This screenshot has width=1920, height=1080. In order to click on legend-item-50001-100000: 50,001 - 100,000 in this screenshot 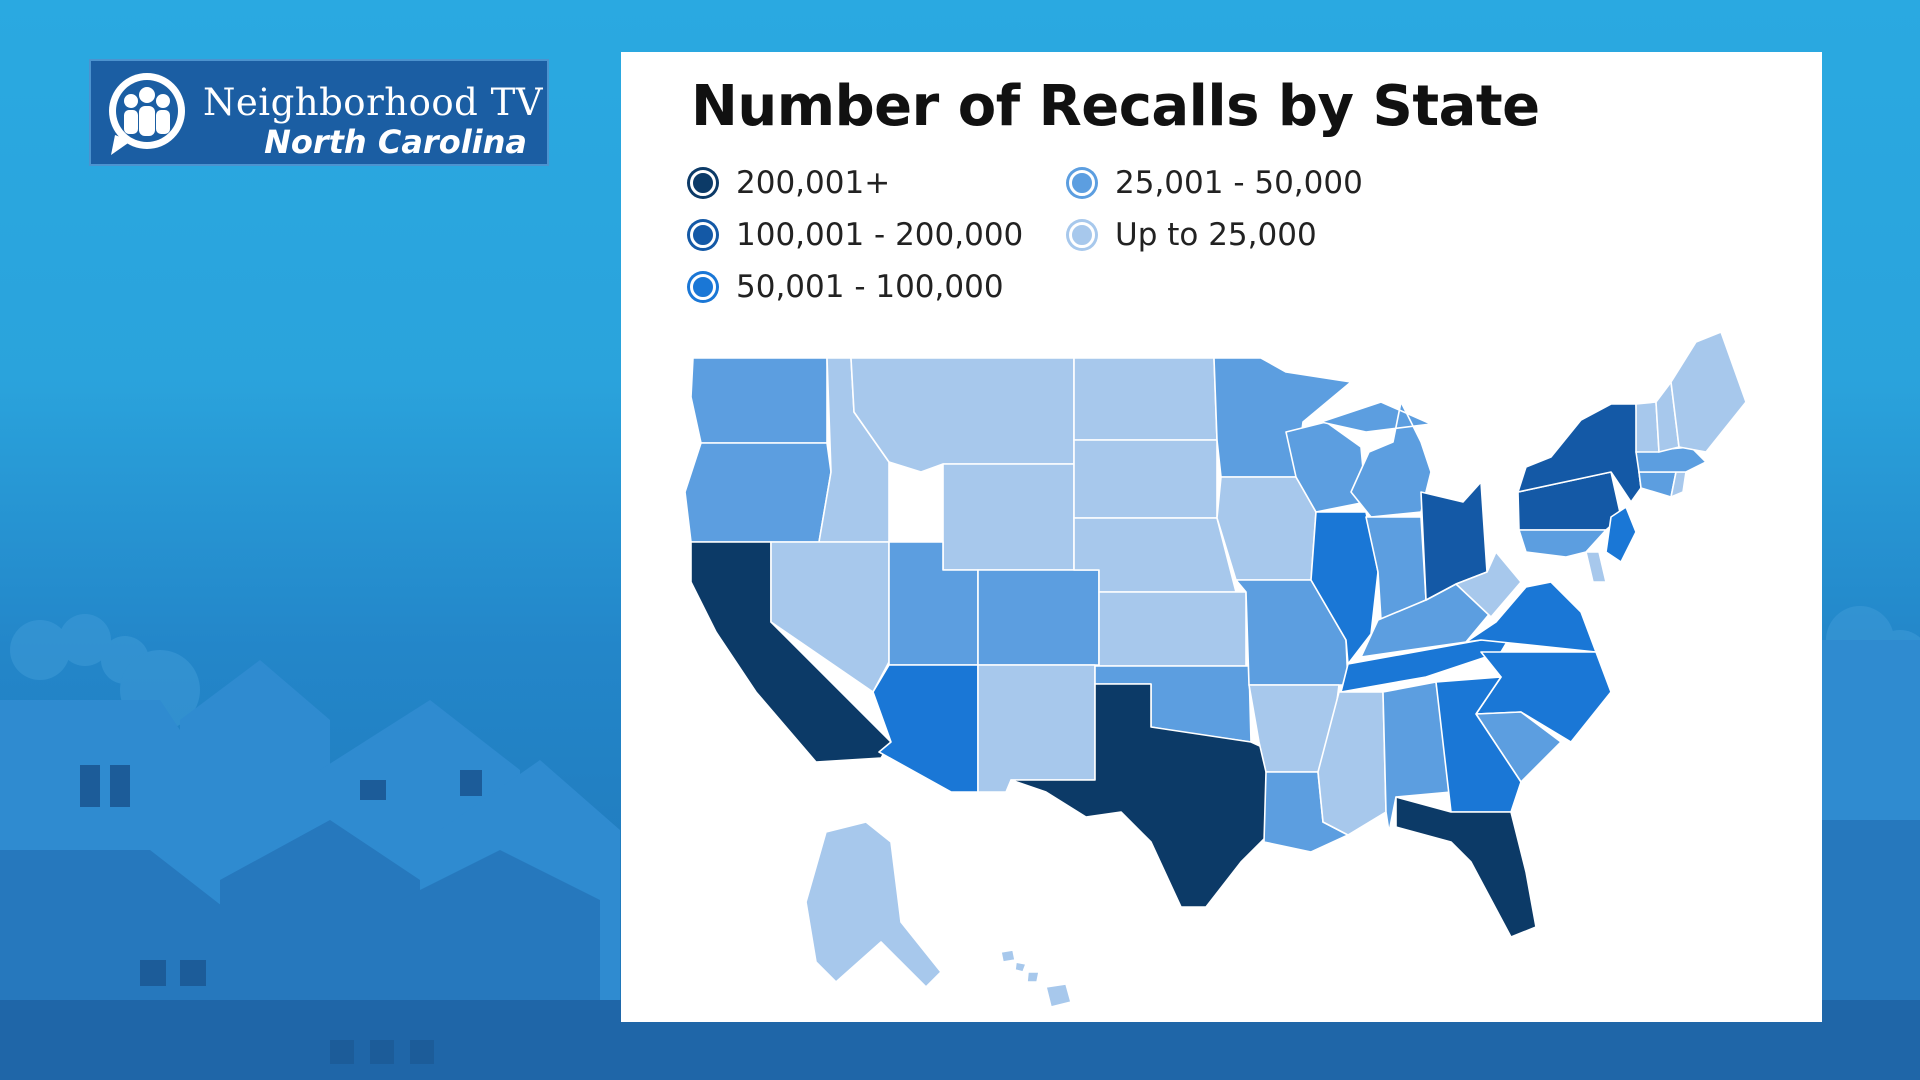, I will do `click(847, 287)`.